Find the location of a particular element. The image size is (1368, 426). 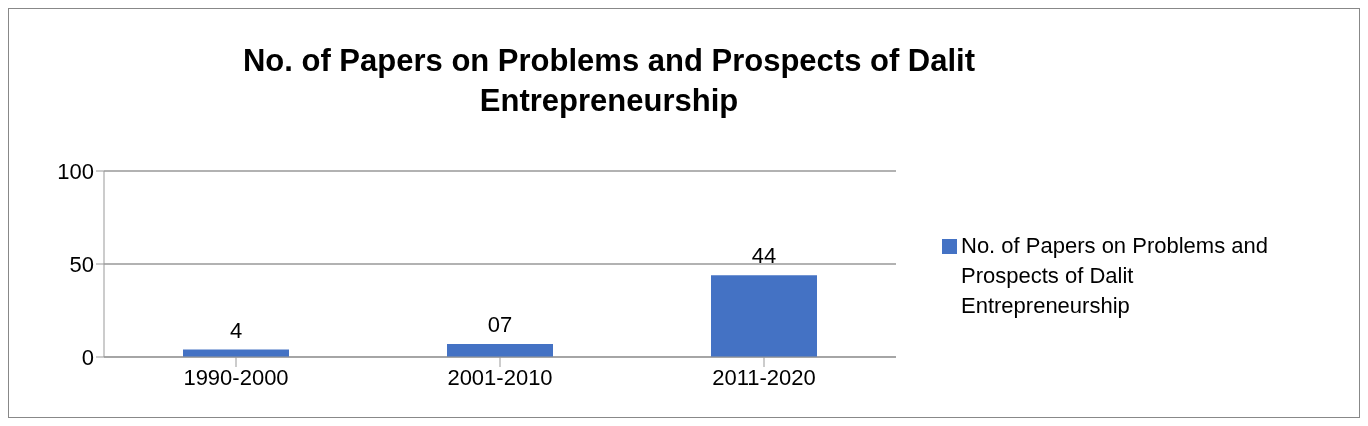

y-tick-label: 100 is located at coordinates (75, 171).